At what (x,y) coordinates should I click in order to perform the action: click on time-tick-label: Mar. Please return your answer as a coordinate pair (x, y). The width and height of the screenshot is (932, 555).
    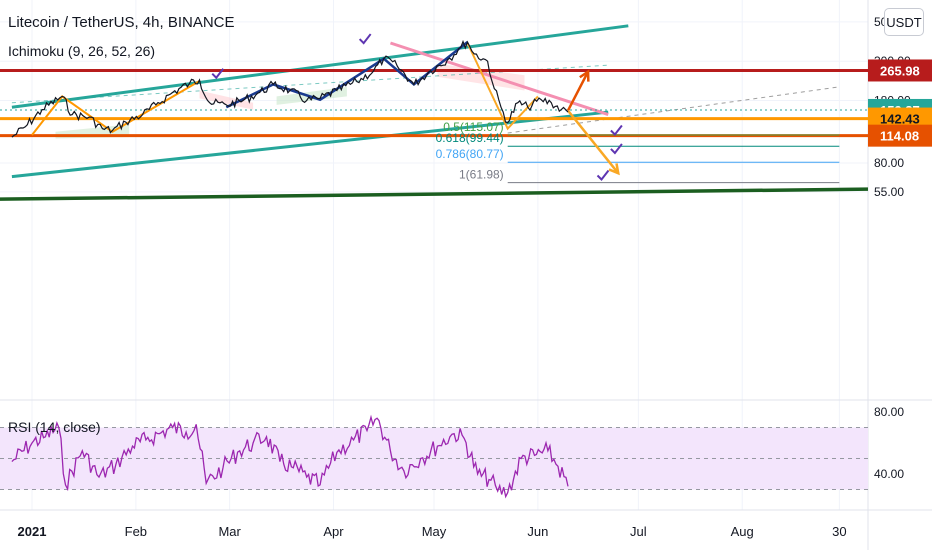
    Looking at the image, I should click on (229, 531).